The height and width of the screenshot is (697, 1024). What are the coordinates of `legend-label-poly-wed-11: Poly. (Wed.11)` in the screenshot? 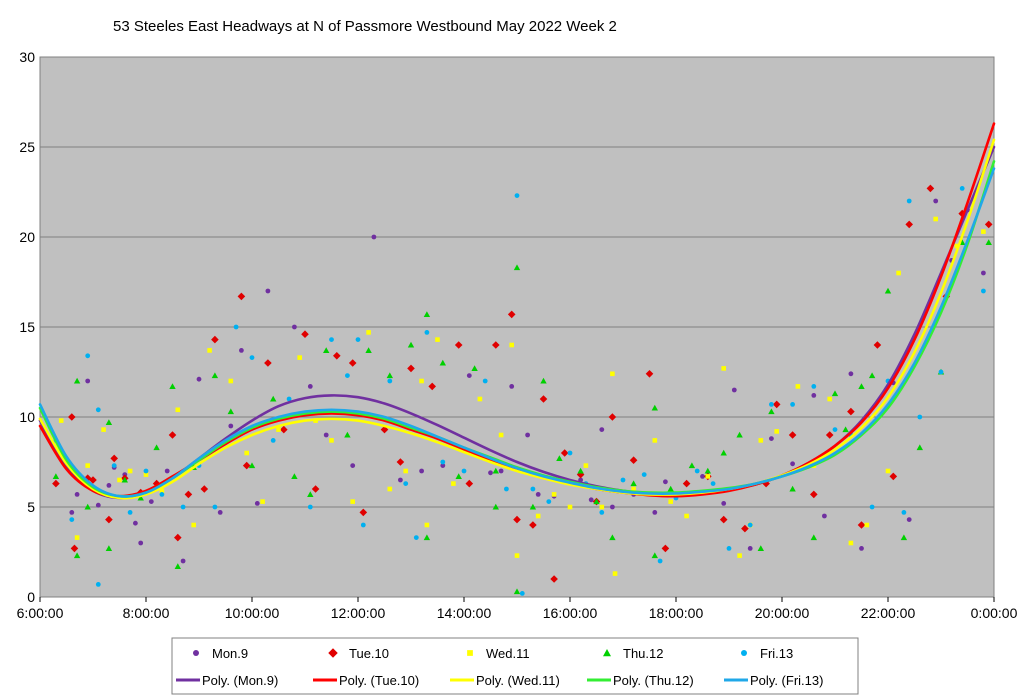 It's located at (518, 680).